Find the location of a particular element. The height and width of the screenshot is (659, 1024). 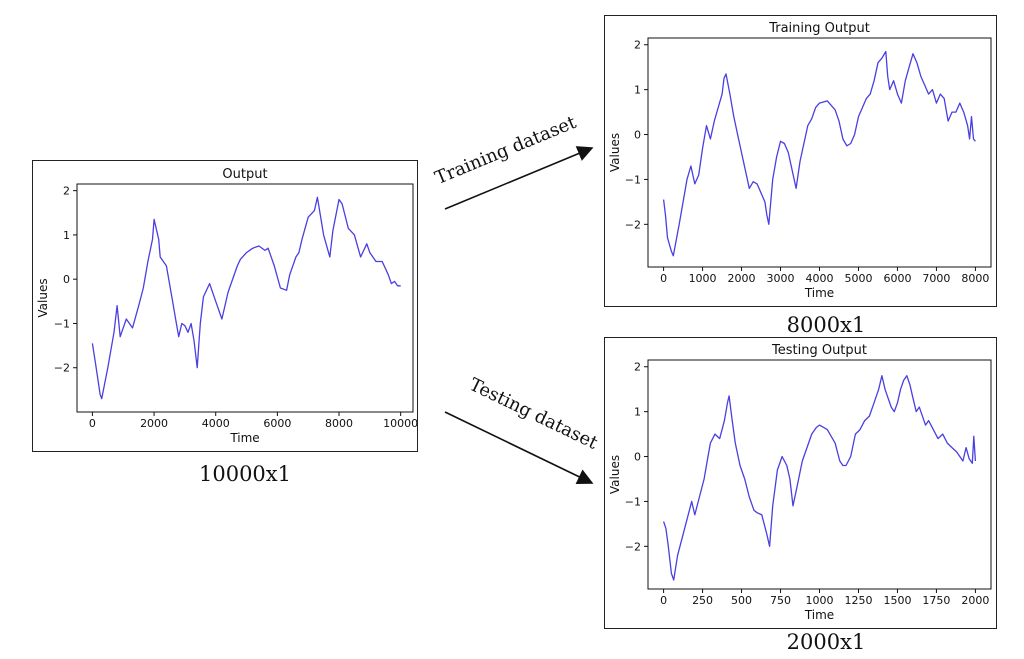

testing-dataset-caption: 2000x1 is located at coordinates (826, 642).